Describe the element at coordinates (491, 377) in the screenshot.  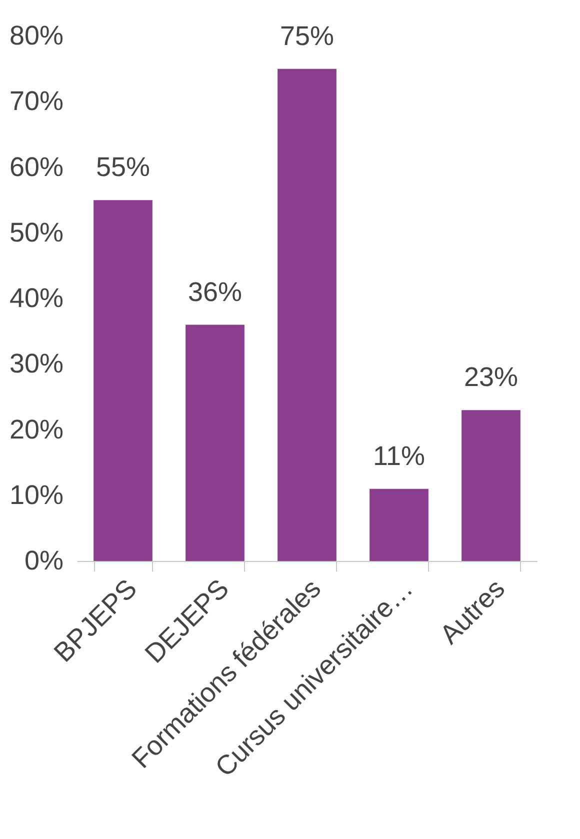
I see `data-label: 23%` at that location.